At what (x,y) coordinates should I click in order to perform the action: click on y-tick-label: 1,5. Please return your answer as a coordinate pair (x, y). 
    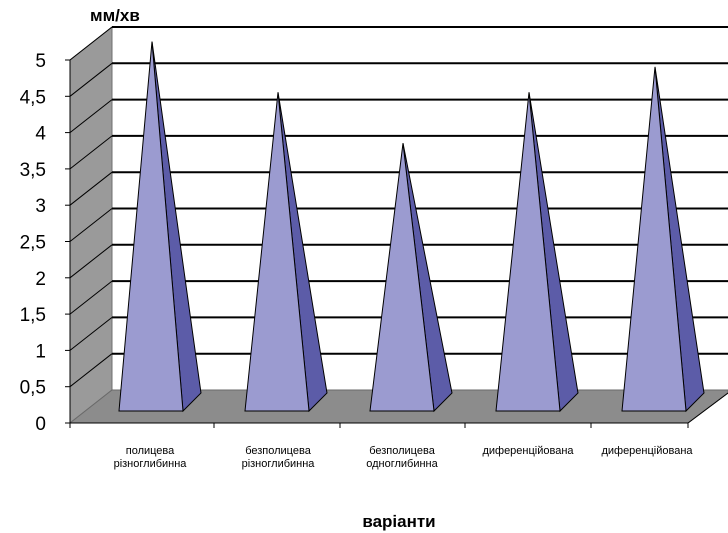
    Looking at the image, I should click on (33, 315).